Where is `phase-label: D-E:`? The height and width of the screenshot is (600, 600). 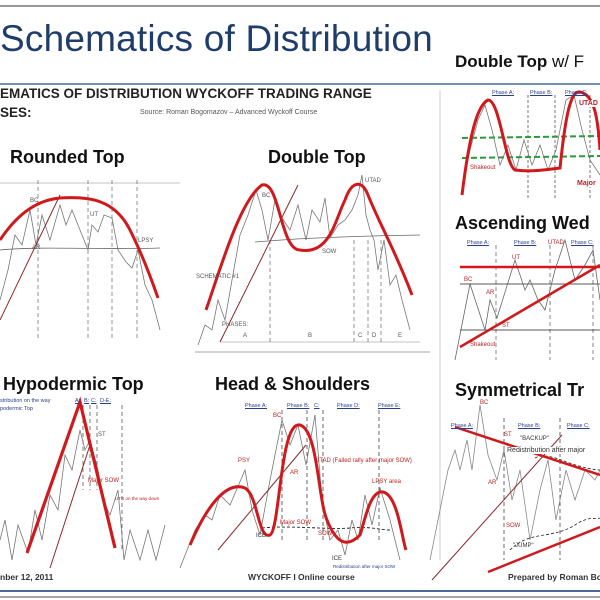 phase-label: D-E: is located at coordinates (105, 401).